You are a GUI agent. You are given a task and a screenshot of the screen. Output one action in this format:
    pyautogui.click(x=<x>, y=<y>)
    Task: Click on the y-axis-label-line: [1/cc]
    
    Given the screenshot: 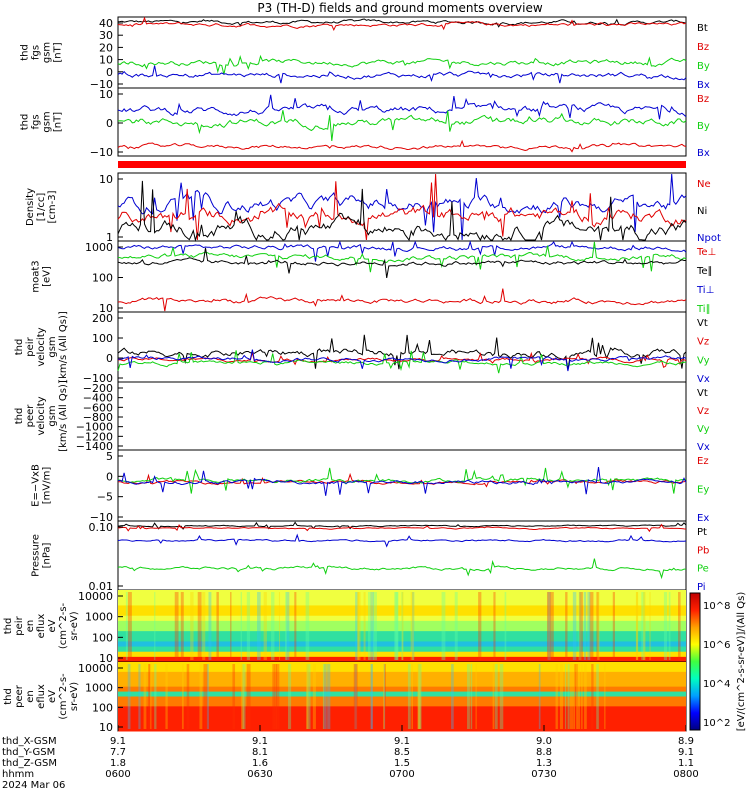 What is the action you would take?
    pyautogui.click(x=41, y=207)
    